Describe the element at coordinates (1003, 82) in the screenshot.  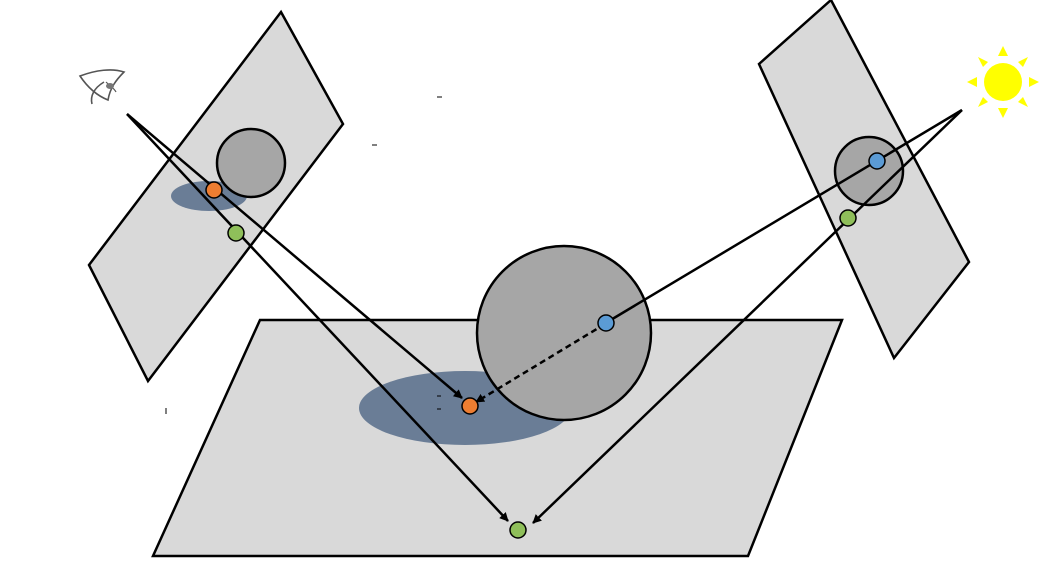
I see `sun-icon` at that location.